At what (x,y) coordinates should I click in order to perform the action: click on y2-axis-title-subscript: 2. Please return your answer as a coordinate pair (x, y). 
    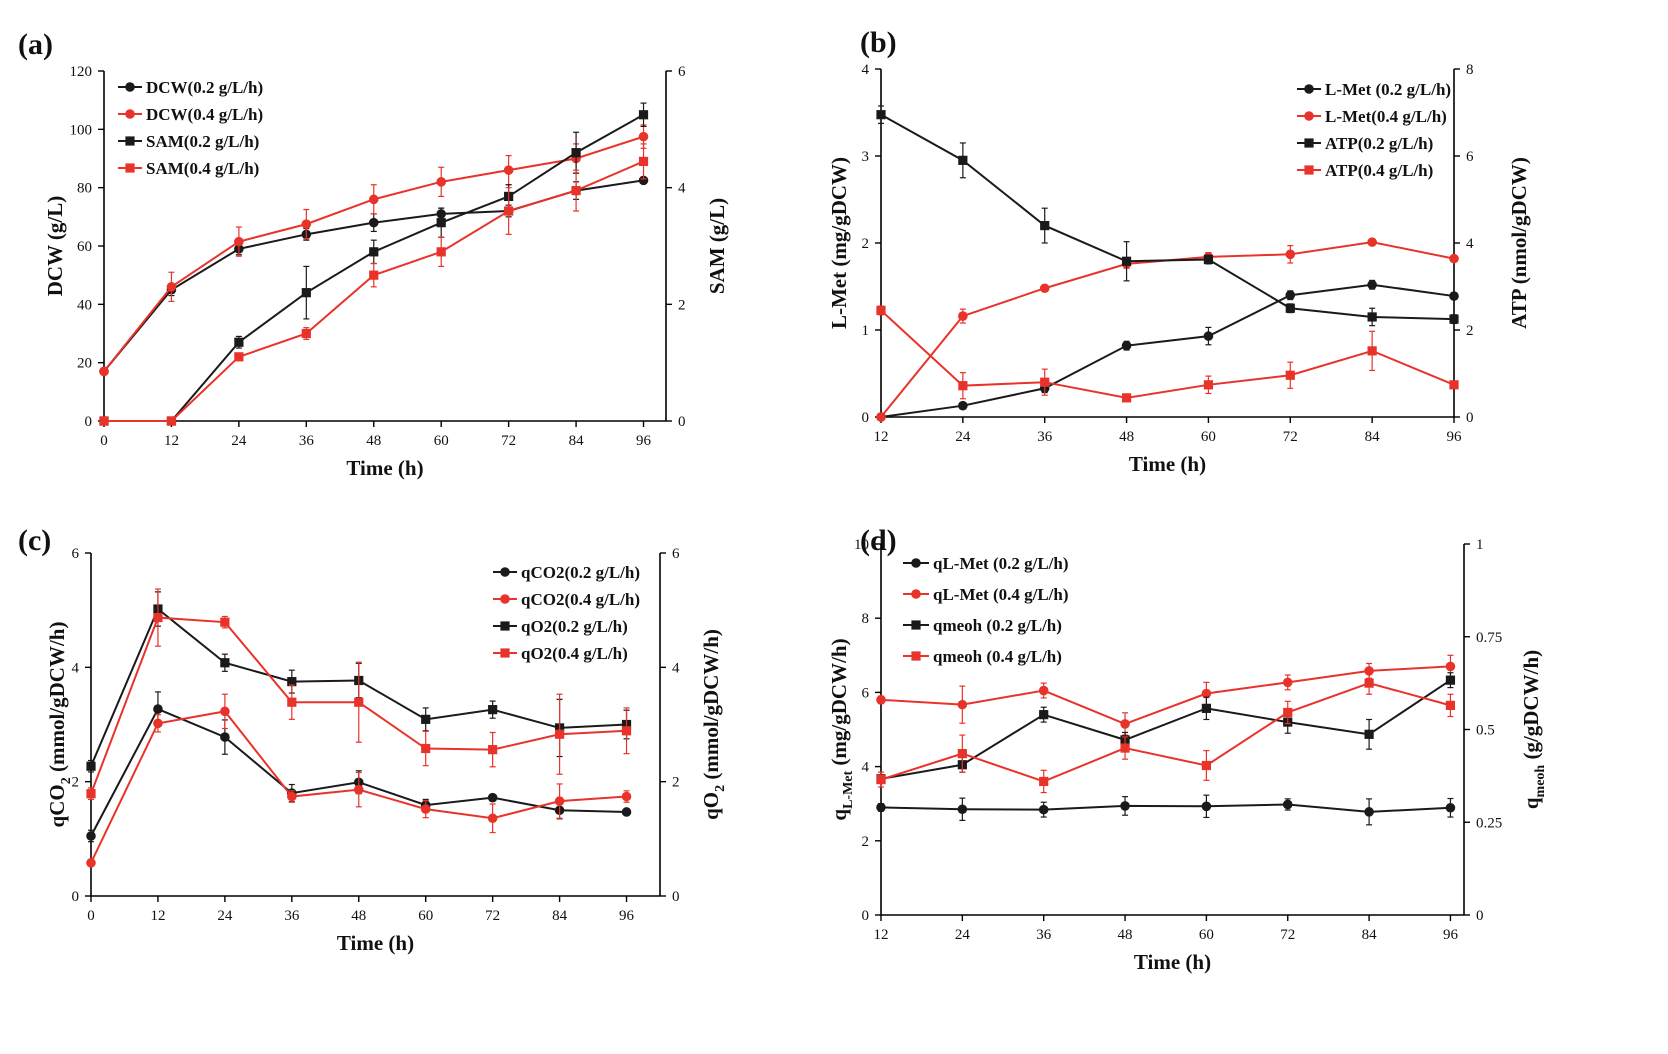
    Looking at the image, I should click on (720, 788).